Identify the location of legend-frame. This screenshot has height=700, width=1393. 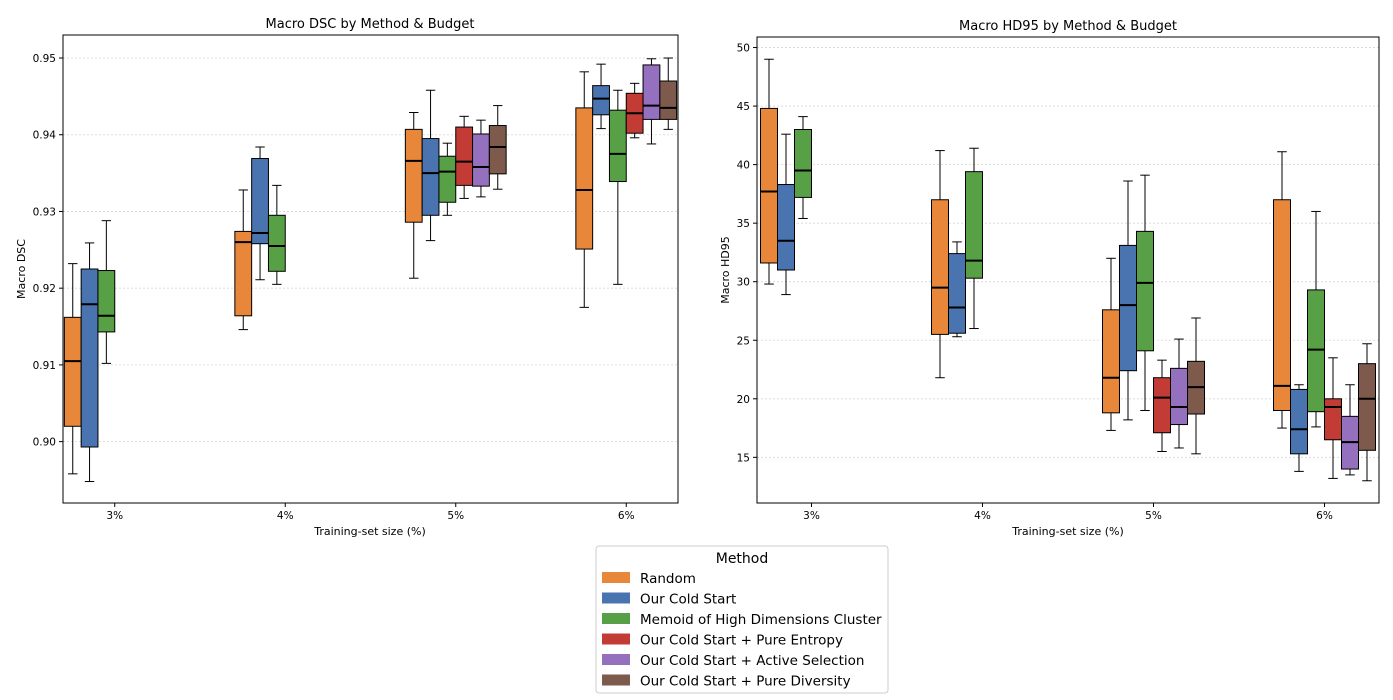
(742, 619).